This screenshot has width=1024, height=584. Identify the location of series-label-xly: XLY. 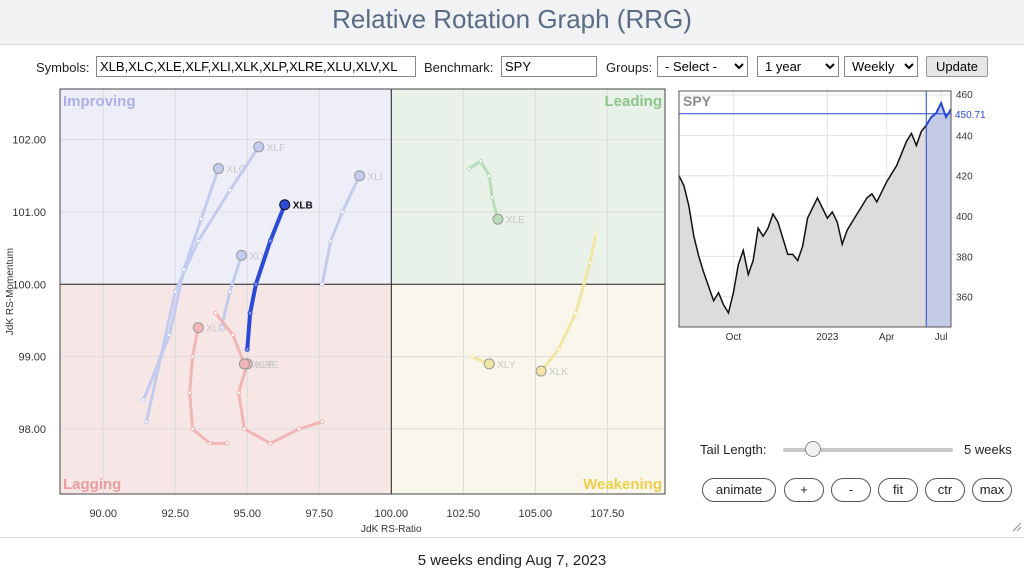
(506, 365).